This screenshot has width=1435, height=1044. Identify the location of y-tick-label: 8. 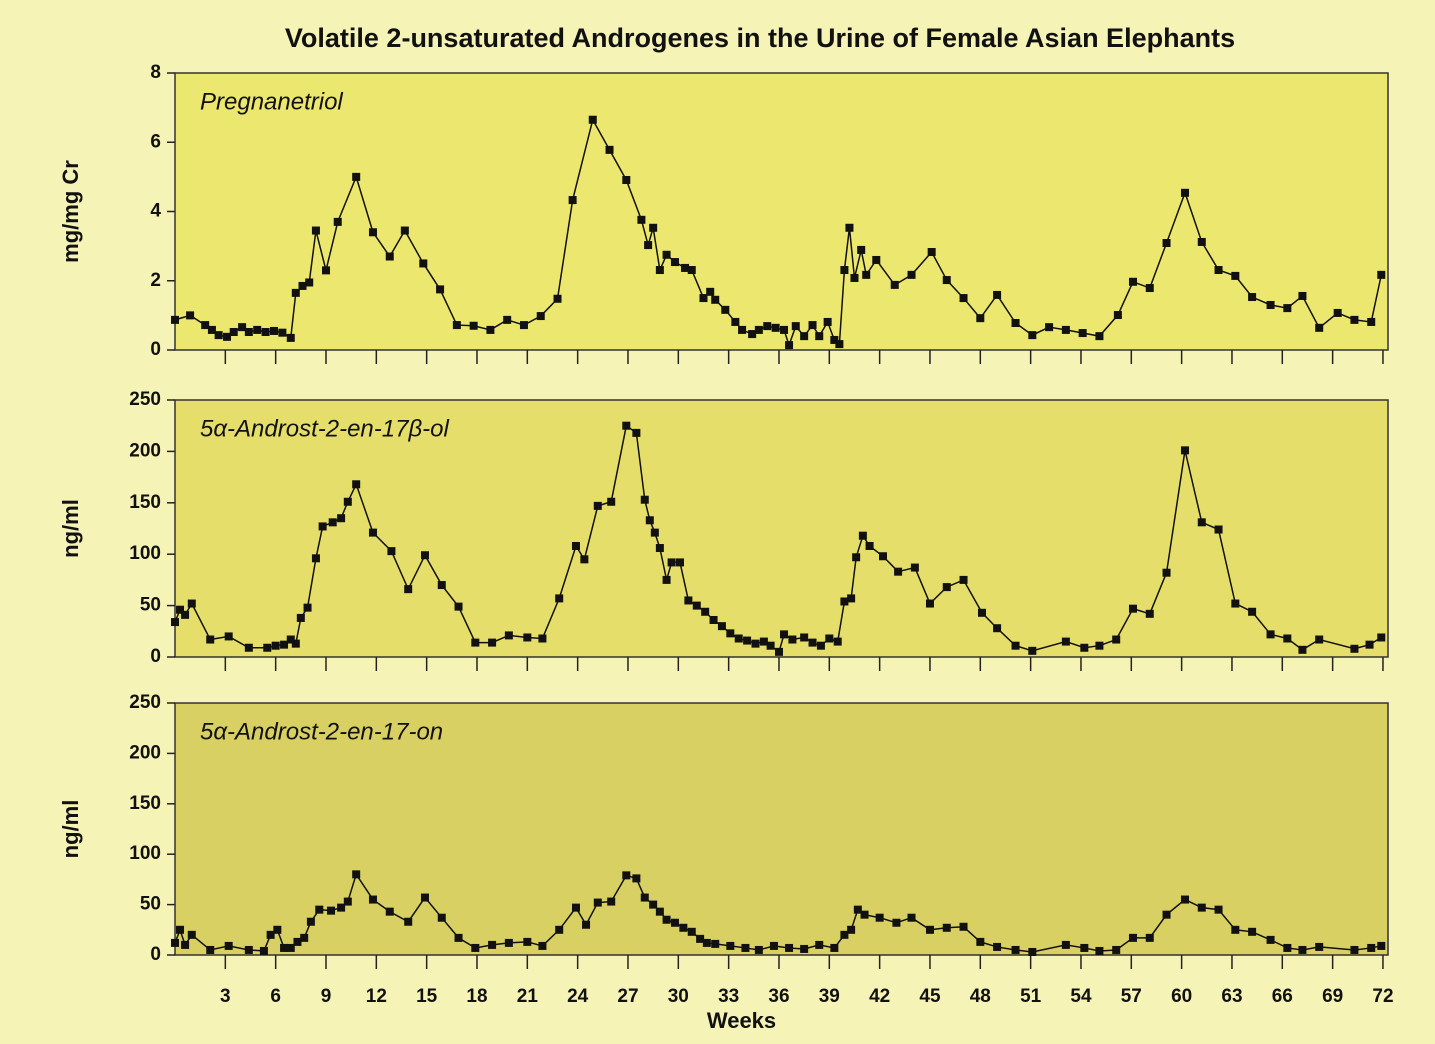
(155, 72).